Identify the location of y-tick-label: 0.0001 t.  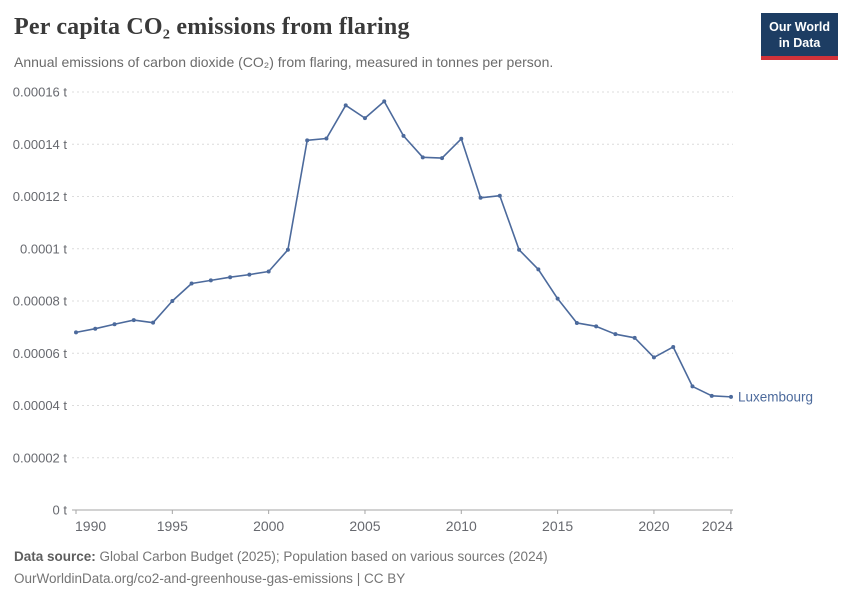
(43, 248).